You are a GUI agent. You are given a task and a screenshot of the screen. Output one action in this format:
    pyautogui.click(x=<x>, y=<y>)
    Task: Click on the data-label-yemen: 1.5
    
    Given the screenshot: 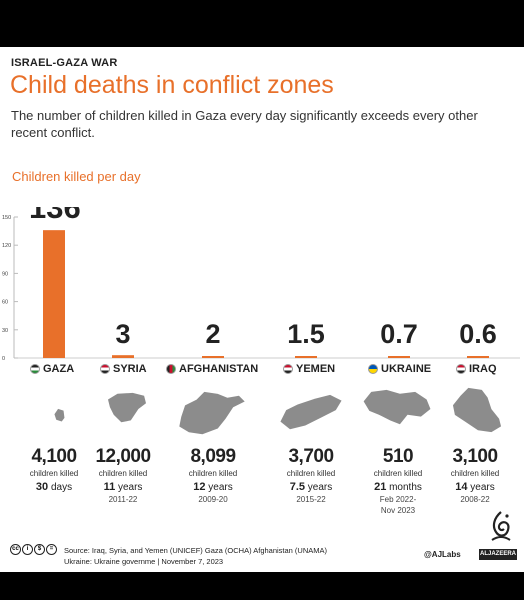 What is the action you would take?
    pyautogui.click(x=306, y=334)
    